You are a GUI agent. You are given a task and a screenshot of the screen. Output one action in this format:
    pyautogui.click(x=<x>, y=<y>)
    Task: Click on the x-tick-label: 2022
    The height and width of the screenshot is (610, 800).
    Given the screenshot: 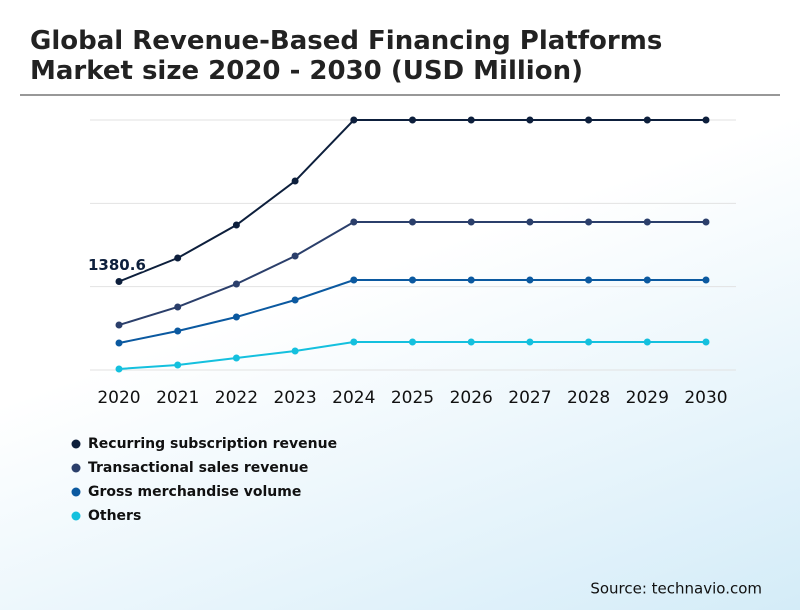 What is the action you would take?
    pyautogui.click(x=236, y=398)
    